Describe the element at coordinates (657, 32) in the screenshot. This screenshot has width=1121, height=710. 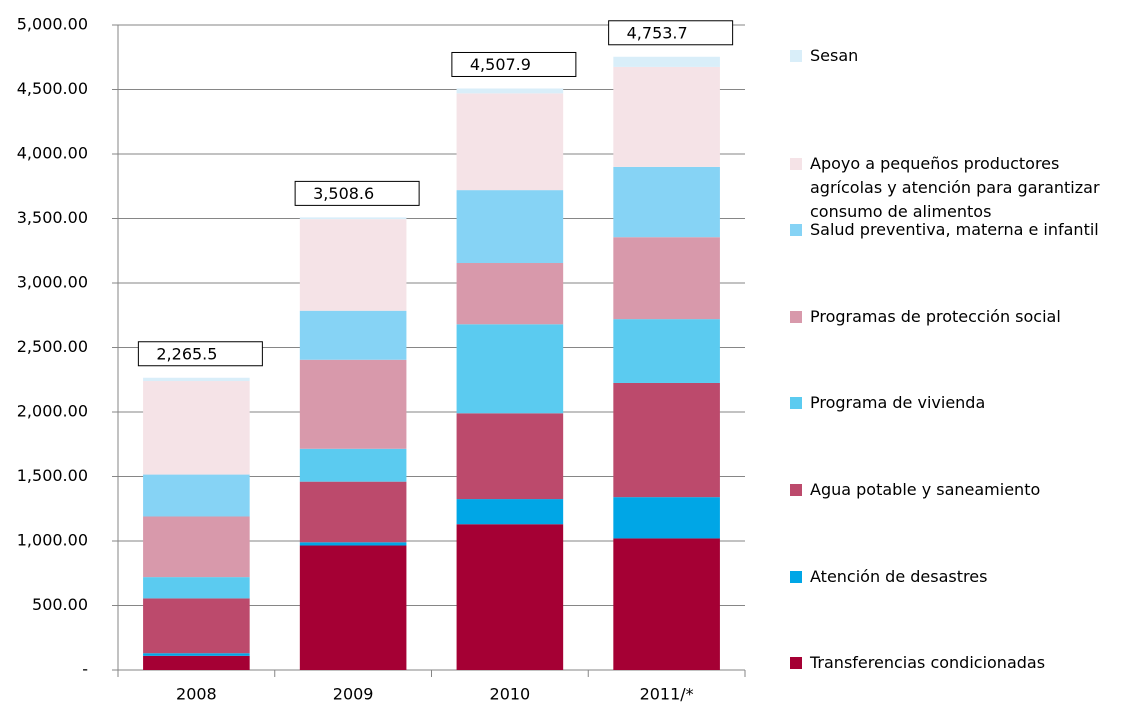
I see `total-label: 4,753.7` at that location.